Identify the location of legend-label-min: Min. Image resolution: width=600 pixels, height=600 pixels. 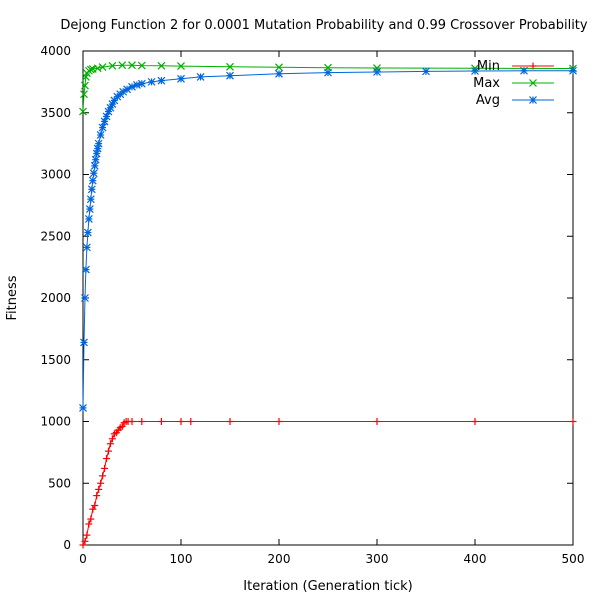
(488, 66).